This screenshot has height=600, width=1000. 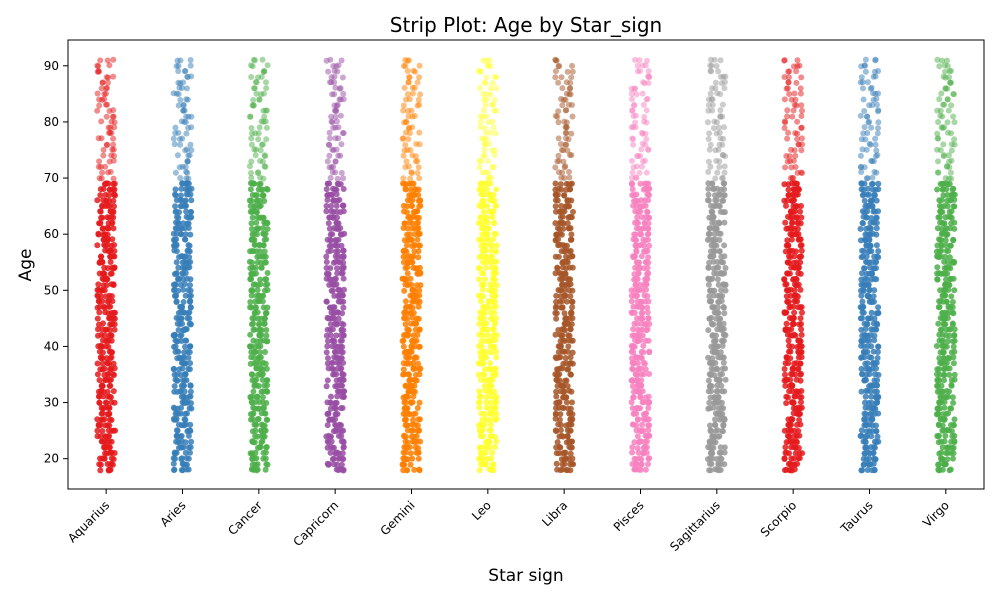 I want to click on x-tick-label-sagittarius: Sagittarius, so click(x=695, y=526).